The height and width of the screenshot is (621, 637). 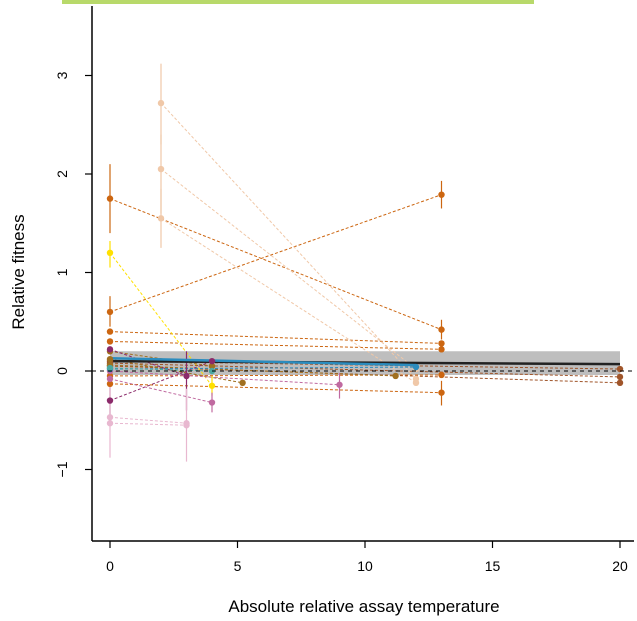 I want to click on y-tick-label-0: −1, so click(x=62, y=469).